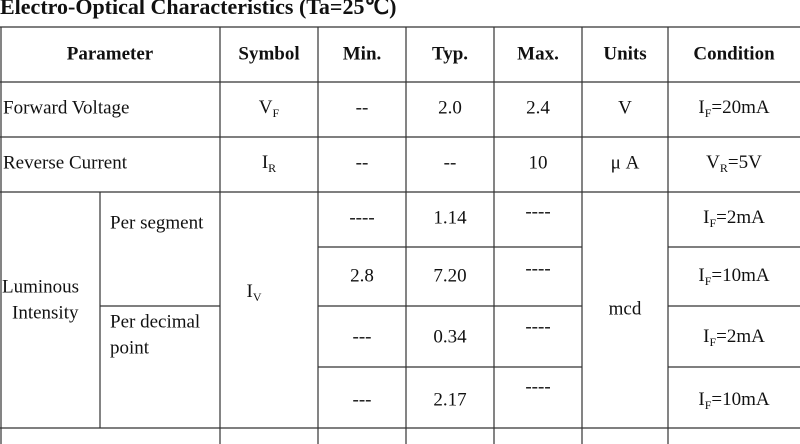  Describe the element at coordinates (198, 9) in the screenshot. I see `title: Electro-Optical Characteristics (Ta=25℃)` at that location.